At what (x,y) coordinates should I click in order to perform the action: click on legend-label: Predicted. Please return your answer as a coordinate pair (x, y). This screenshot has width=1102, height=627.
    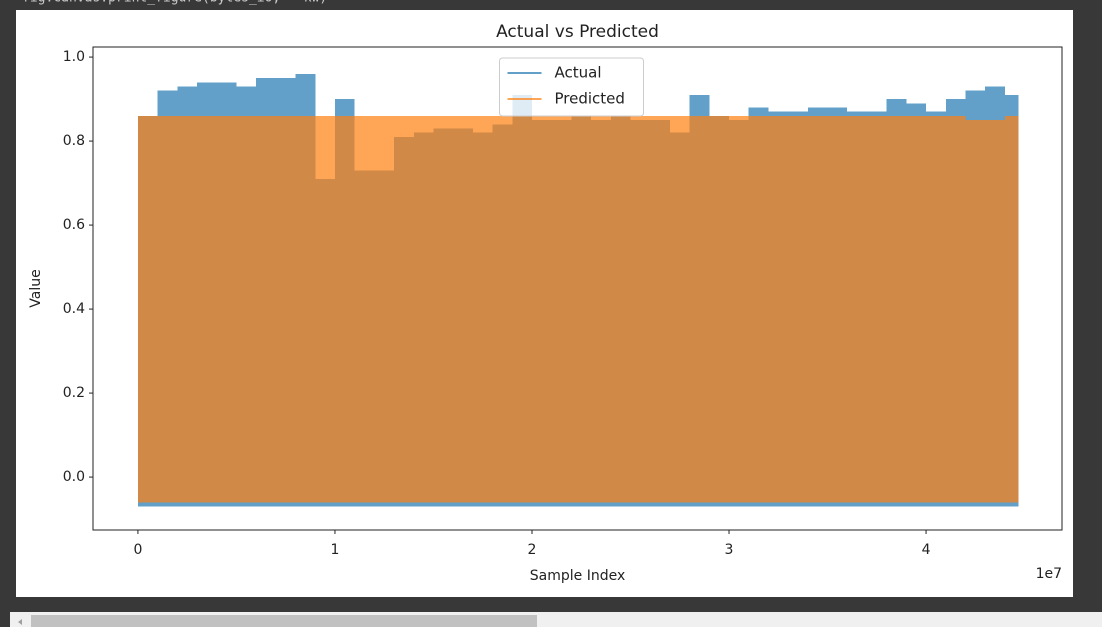
    Looking at the image, I should click on (590, 99).